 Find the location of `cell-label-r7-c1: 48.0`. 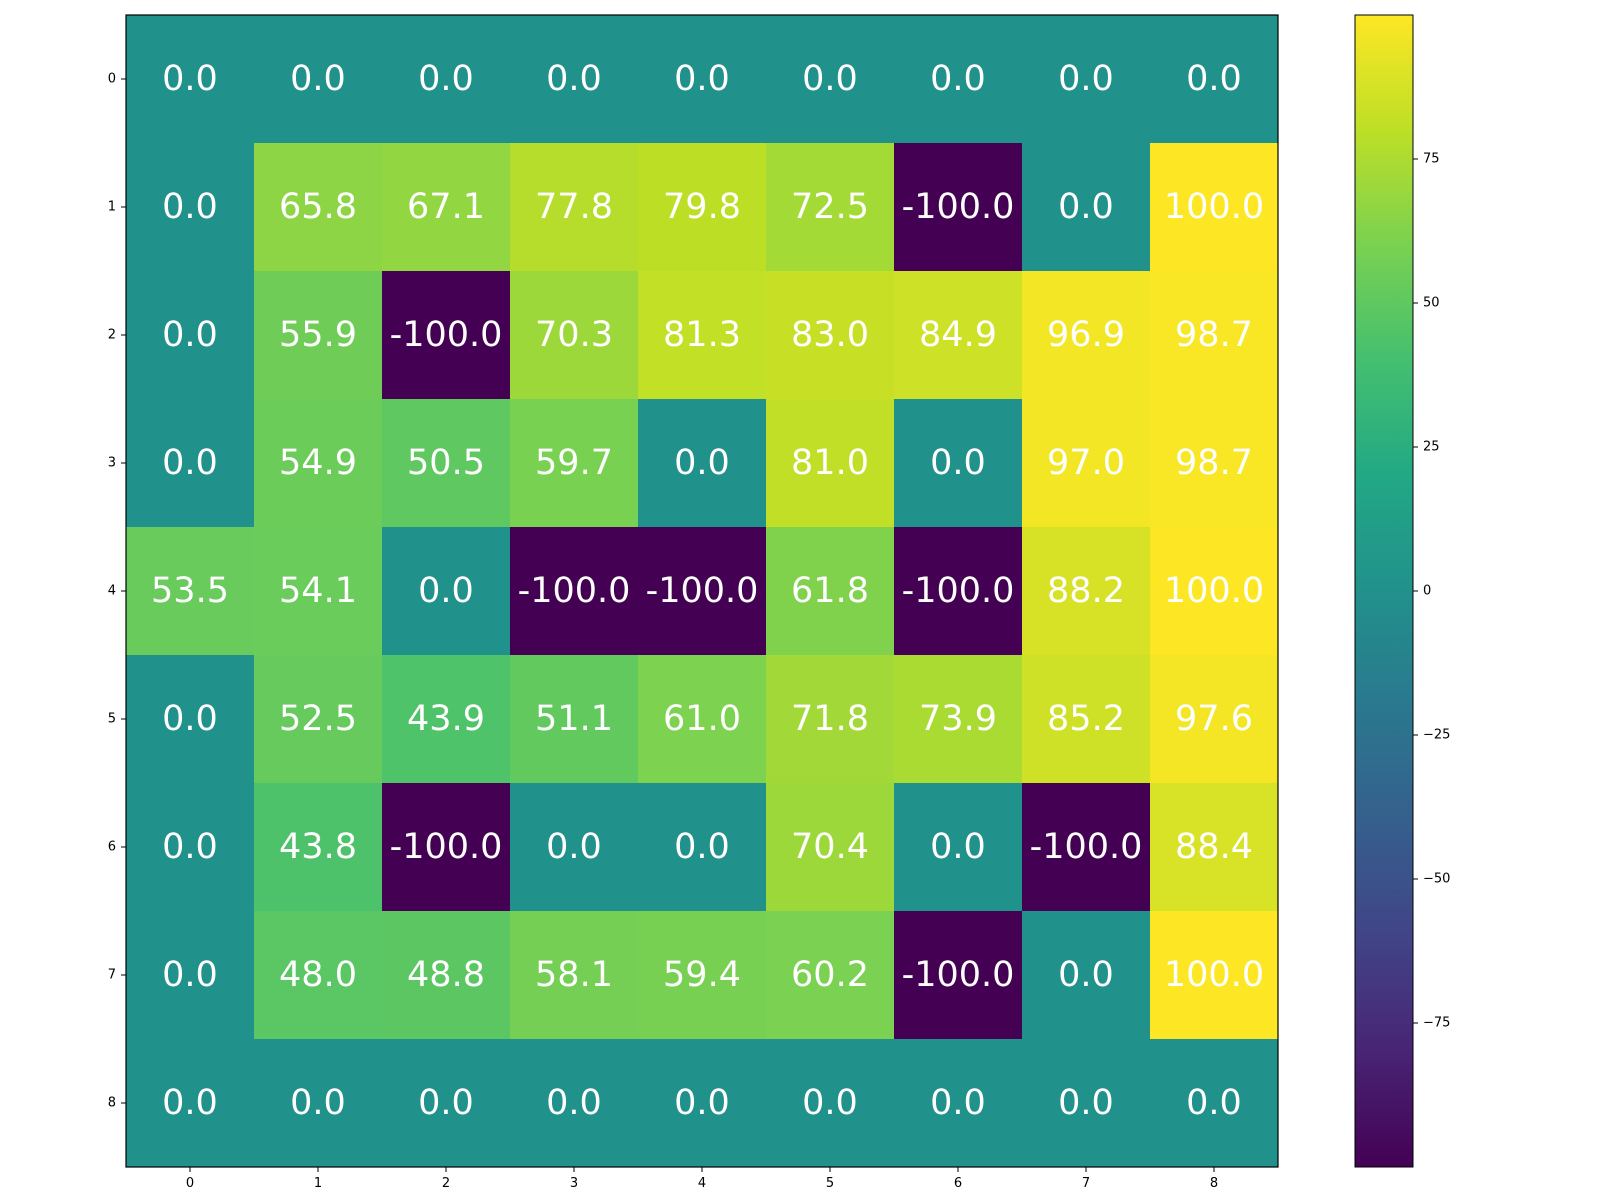

cell-label-r7-c1: 48.0 is located at coordinates (318, 975).